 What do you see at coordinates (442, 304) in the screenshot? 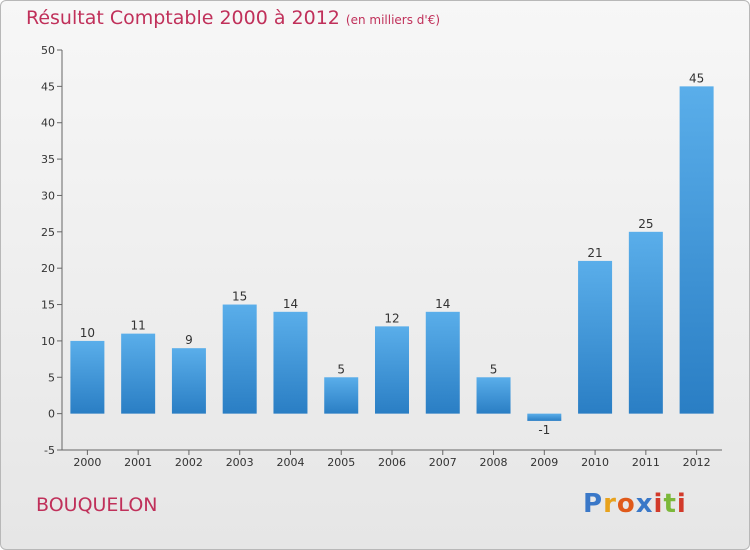
I see `data-label-2007: 14` at bounding box center [442, 304].